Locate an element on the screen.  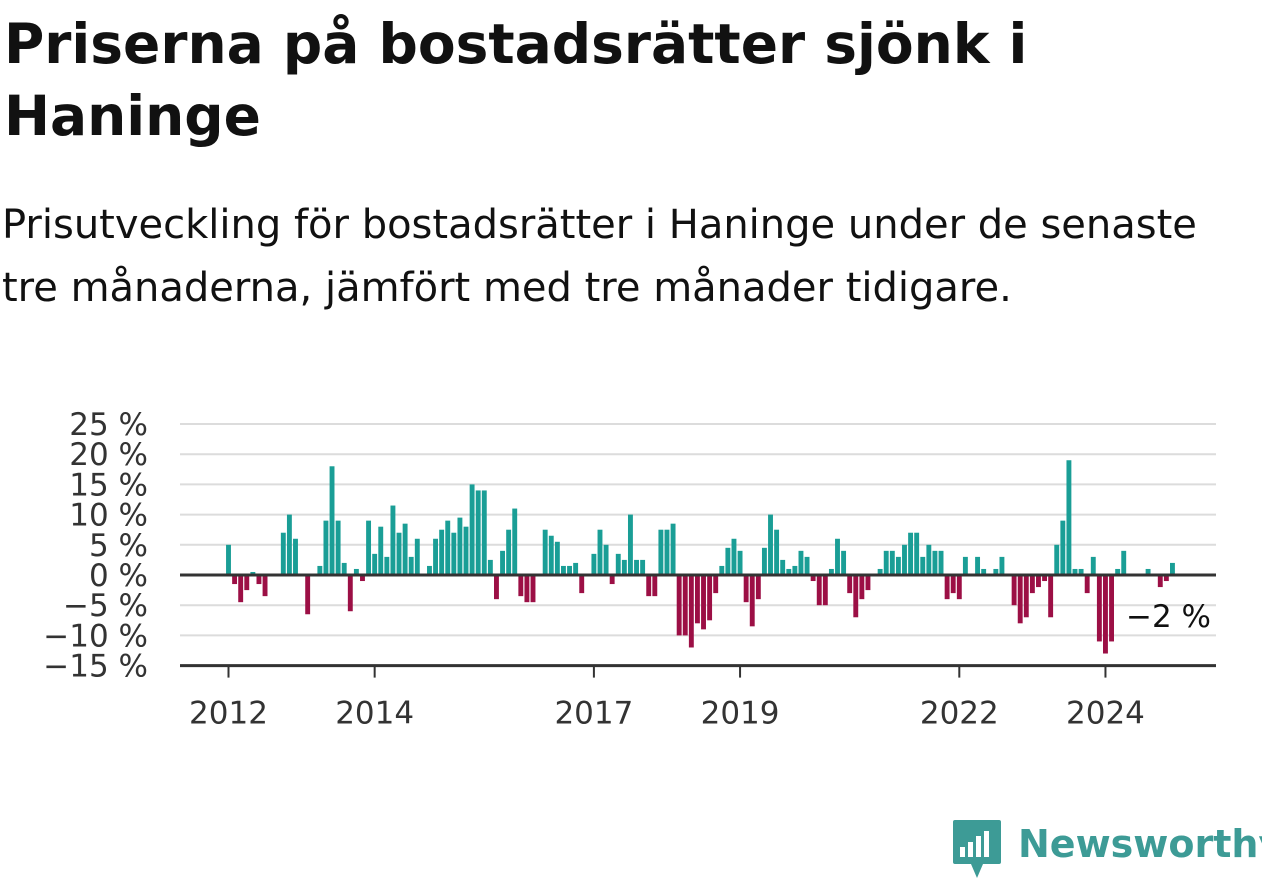
y-axis-ticks: 25 %20 %15 %10 %5 %0 %−5 %−10 %−15 % is located at coordinates (95, 546).